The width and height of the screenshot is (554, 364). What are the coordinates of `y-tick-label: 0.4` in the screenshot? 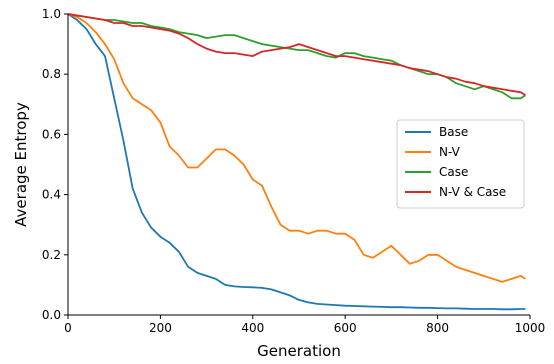 It's located at (51, 195).